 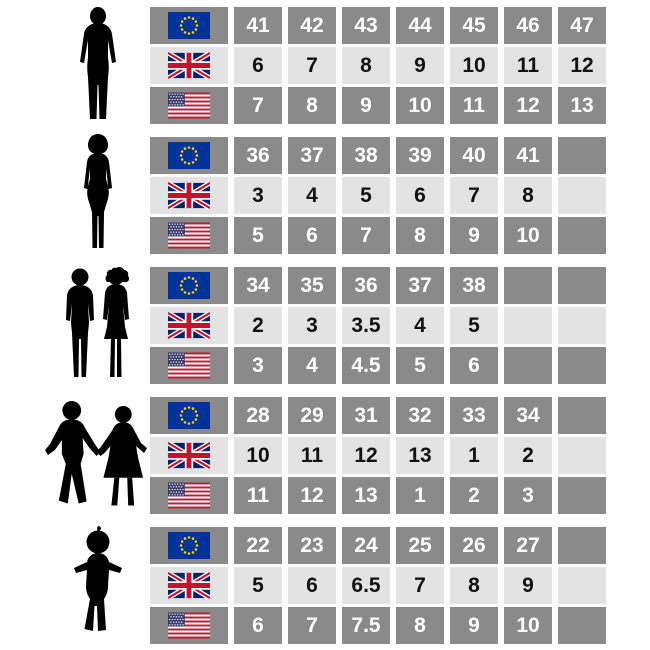 I want to click on size-row-women-eu: 36 37 38 39 40 41, so click(x=378, y=155).